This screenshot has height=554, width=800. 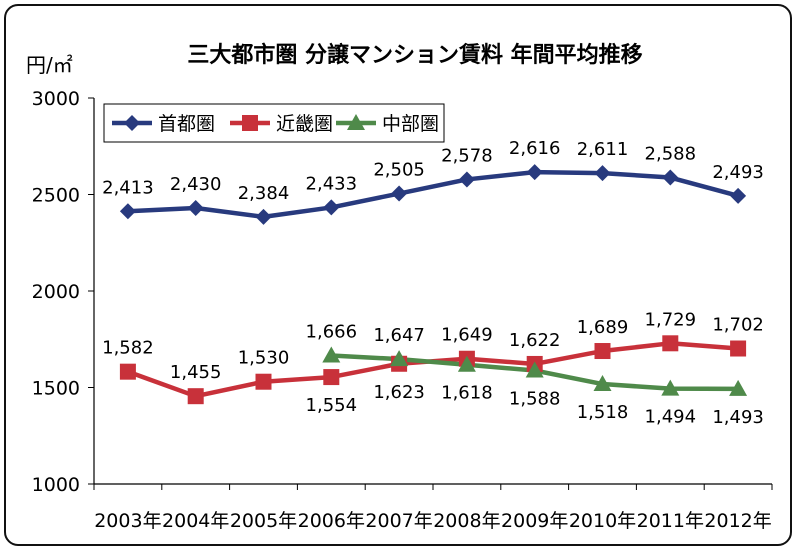 What do you see at coordinates (399, 170) in the screenshot?
I see `data-label: 2,505` at bounding box center [399, 170].